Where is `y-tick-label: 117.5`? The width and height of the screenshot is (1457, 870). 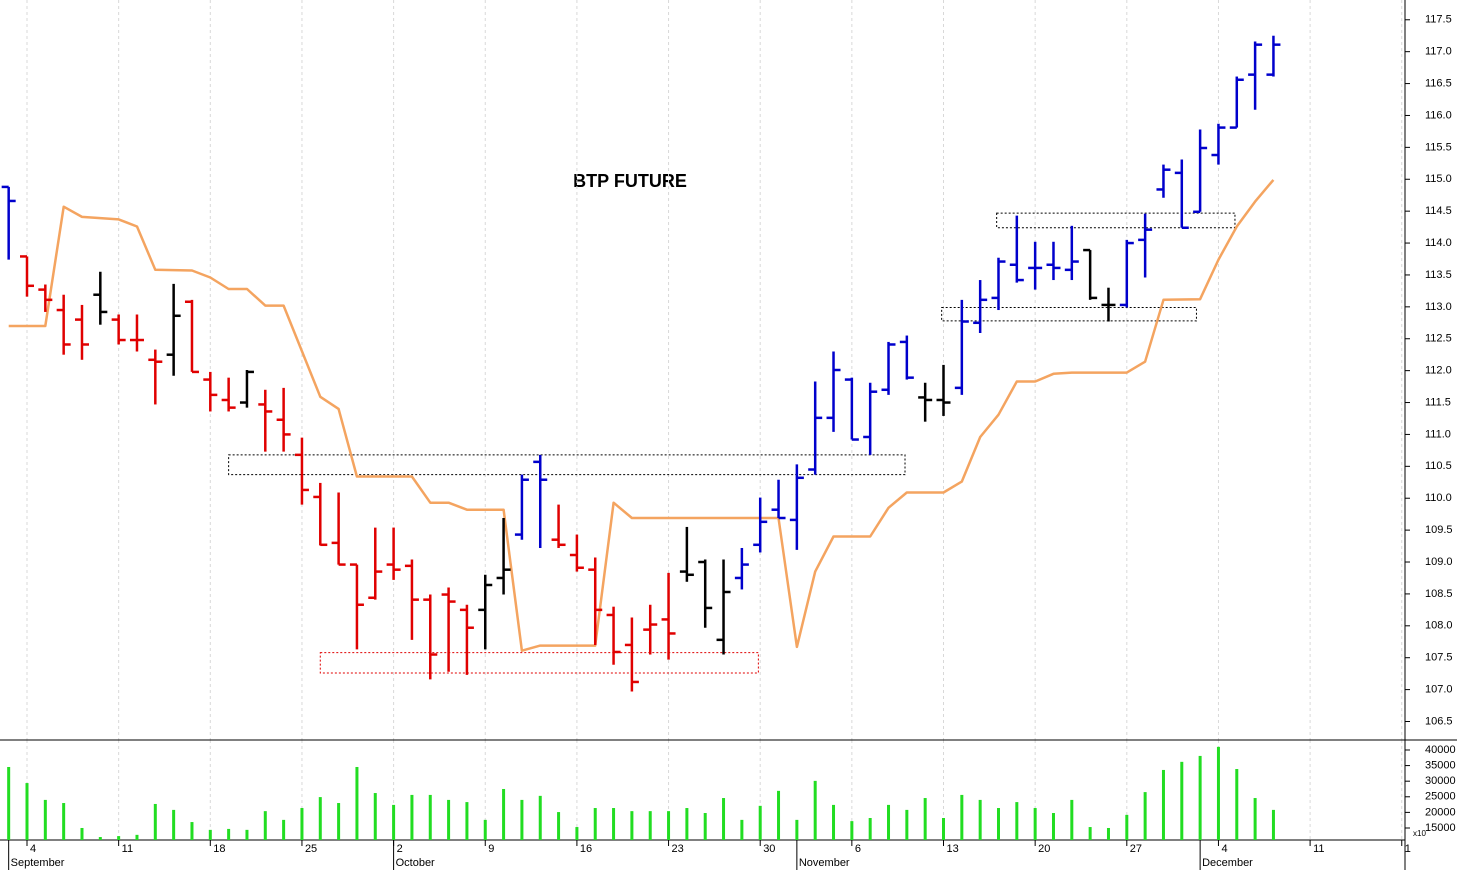
y-tick-label: 117.5 is located at coordinates (1438, 20).